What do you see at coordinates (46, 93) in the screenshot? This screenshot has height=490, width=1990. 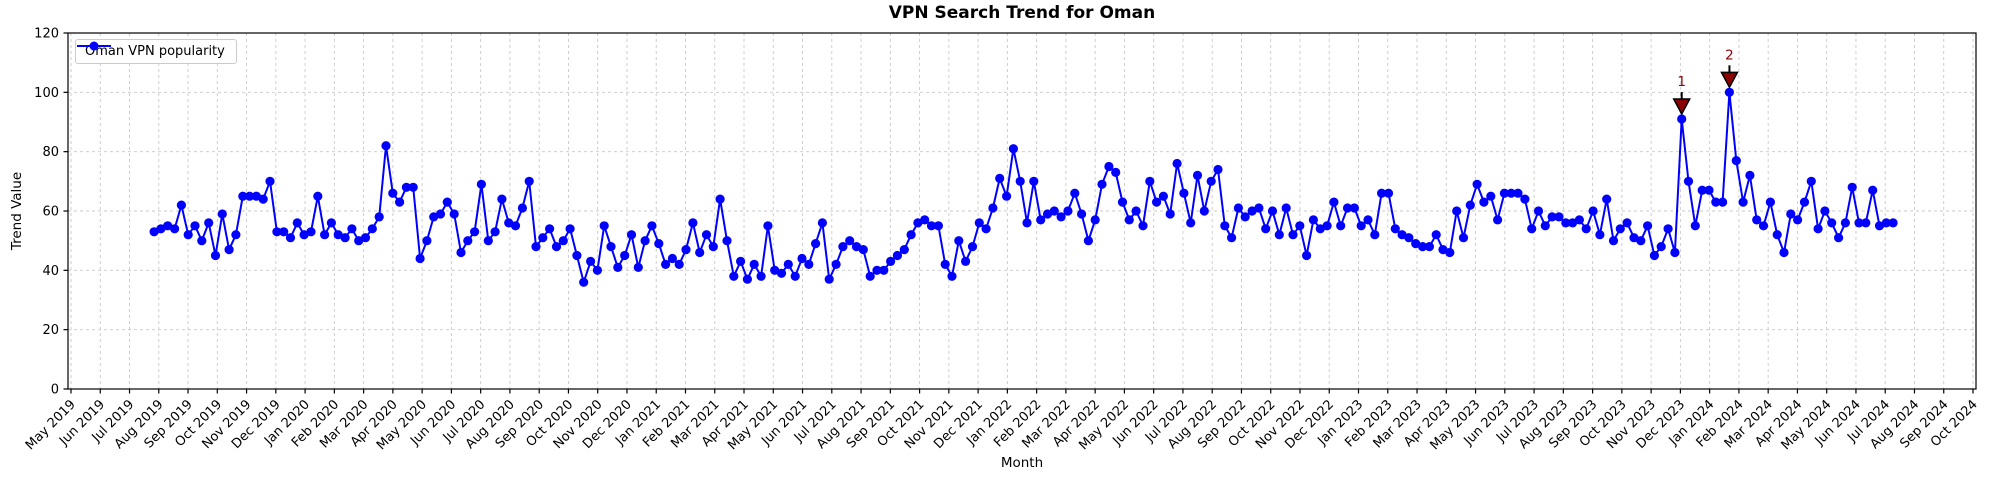 I see `y-tick-label: 100` at bounding box center [46, 93].